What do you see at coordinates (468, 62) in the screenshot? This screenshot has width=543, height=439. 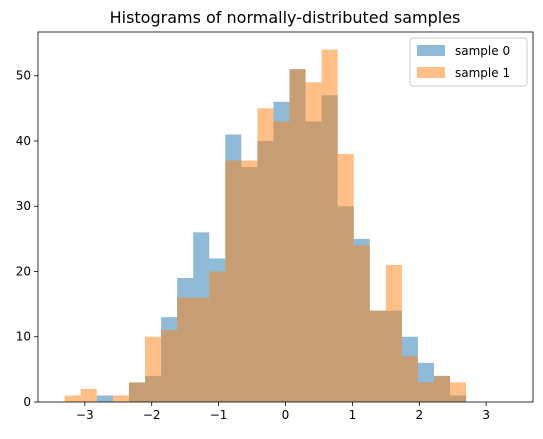 I see `legend: sample 0 sample 1` at bounding box center [468, 62].